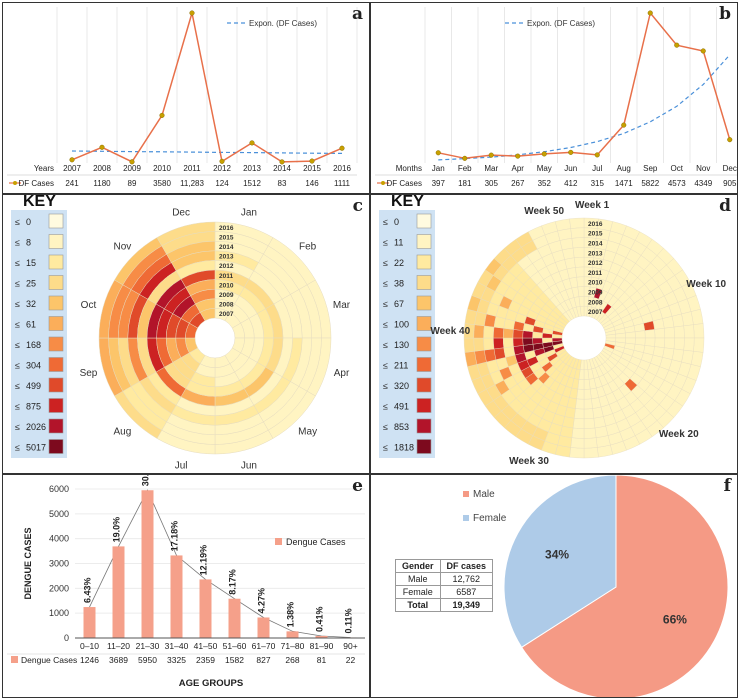 Image resolution: width=740 pixels, height=700 pixels. I want to click on category-label: 2013, so click(252, 168).